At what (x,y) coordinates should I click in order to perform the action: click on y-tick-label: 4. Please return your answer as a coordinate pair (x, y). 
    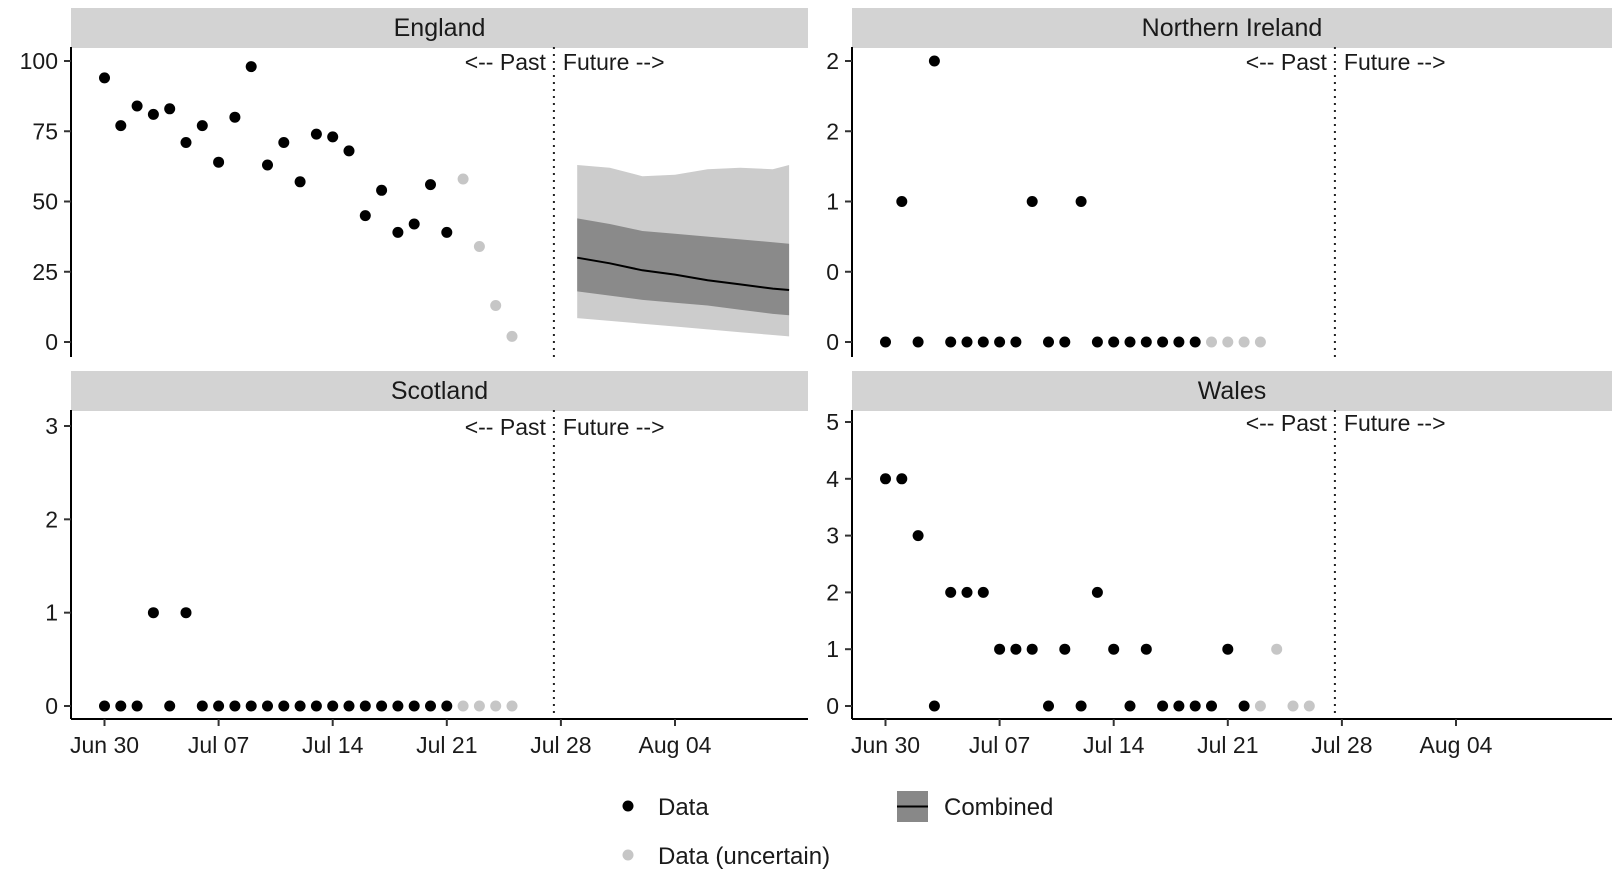
    Looking at the image, I should click on (832, 479).